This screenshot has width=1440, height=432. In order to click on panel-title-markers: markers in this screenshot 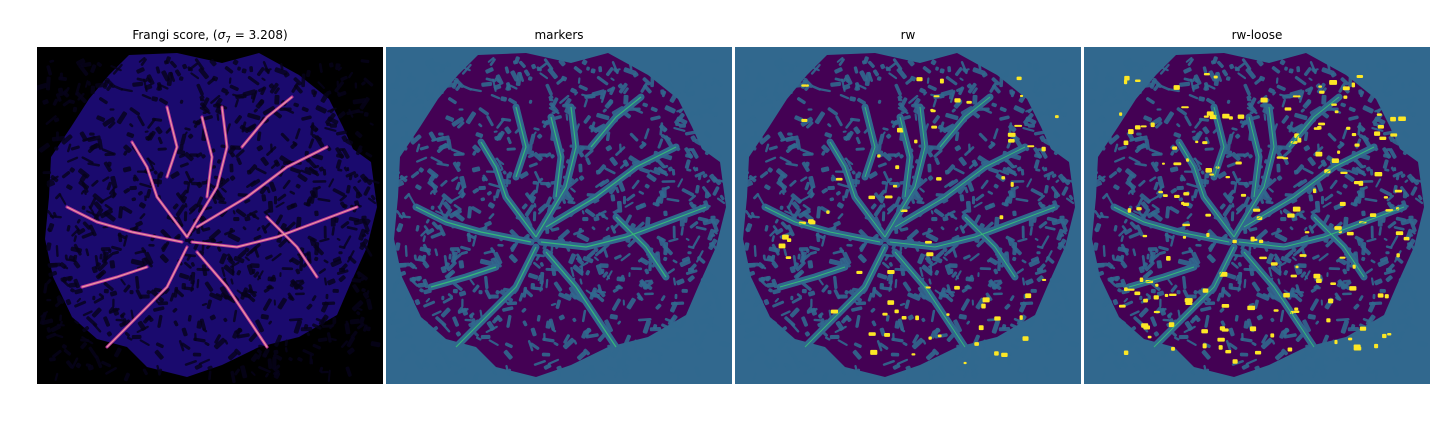, I will do `click(559, 35)`.